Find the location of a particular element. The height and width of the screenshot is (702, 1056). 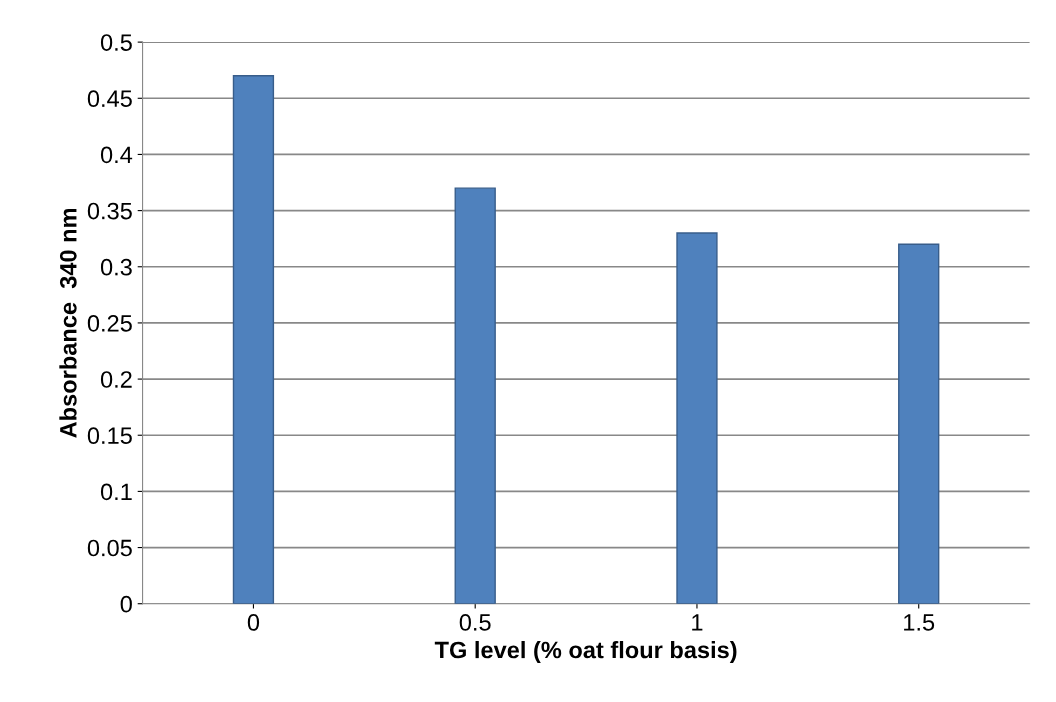

y-tick-label: 0.2 is located at coordinates (116, 379).